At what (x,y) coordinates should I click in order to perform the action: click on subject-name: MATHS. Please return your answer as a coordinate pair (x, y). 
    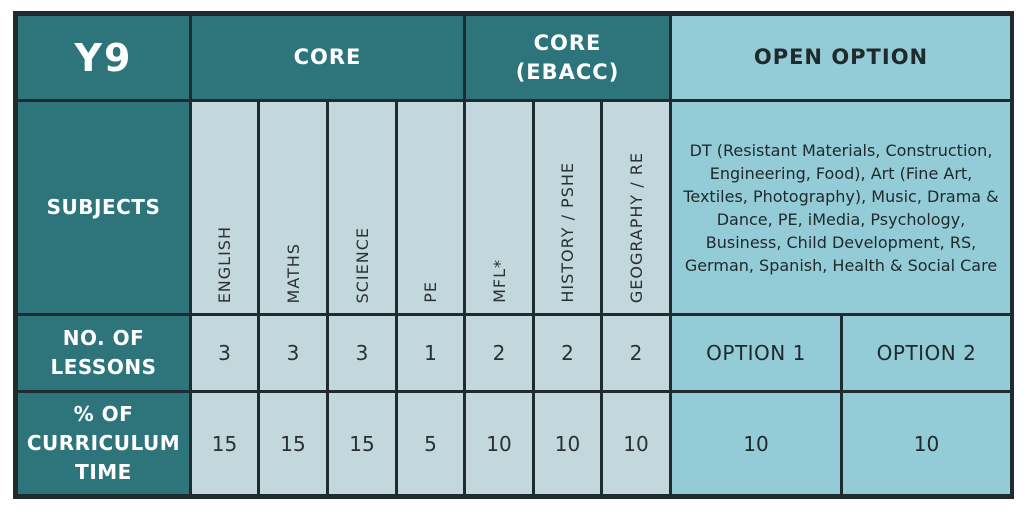
    Looking at the image, I should click on (293, 272).